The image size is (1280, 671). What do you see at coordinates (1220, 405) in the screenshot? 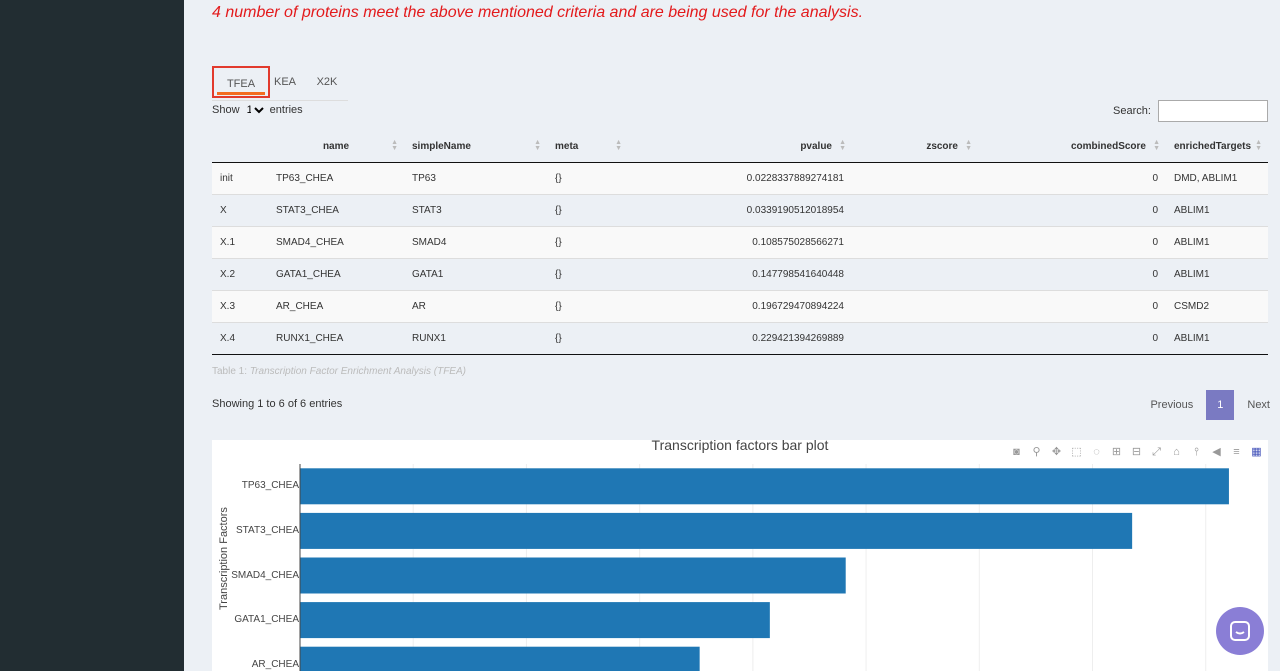
I see `page-button-1: 1` at bounding box center [1220, 405].